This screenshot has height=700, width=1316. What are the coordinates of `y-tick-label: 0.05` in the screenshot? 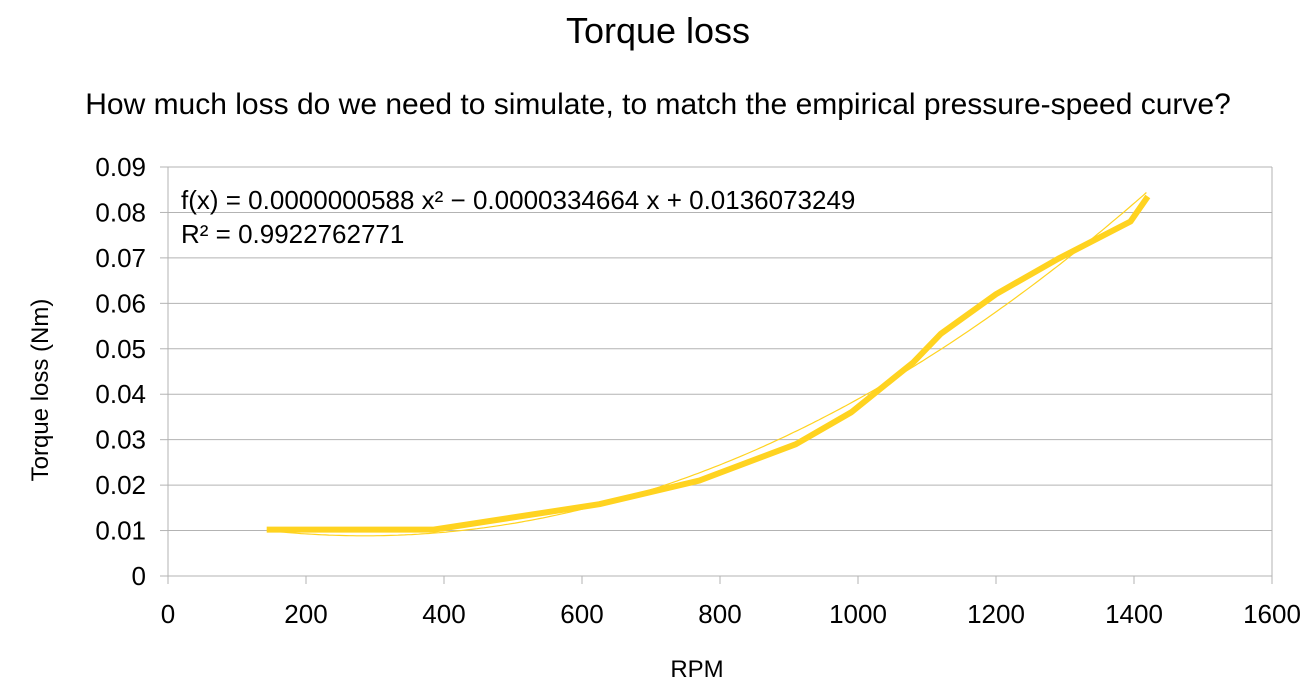 It's located at (120, 349).